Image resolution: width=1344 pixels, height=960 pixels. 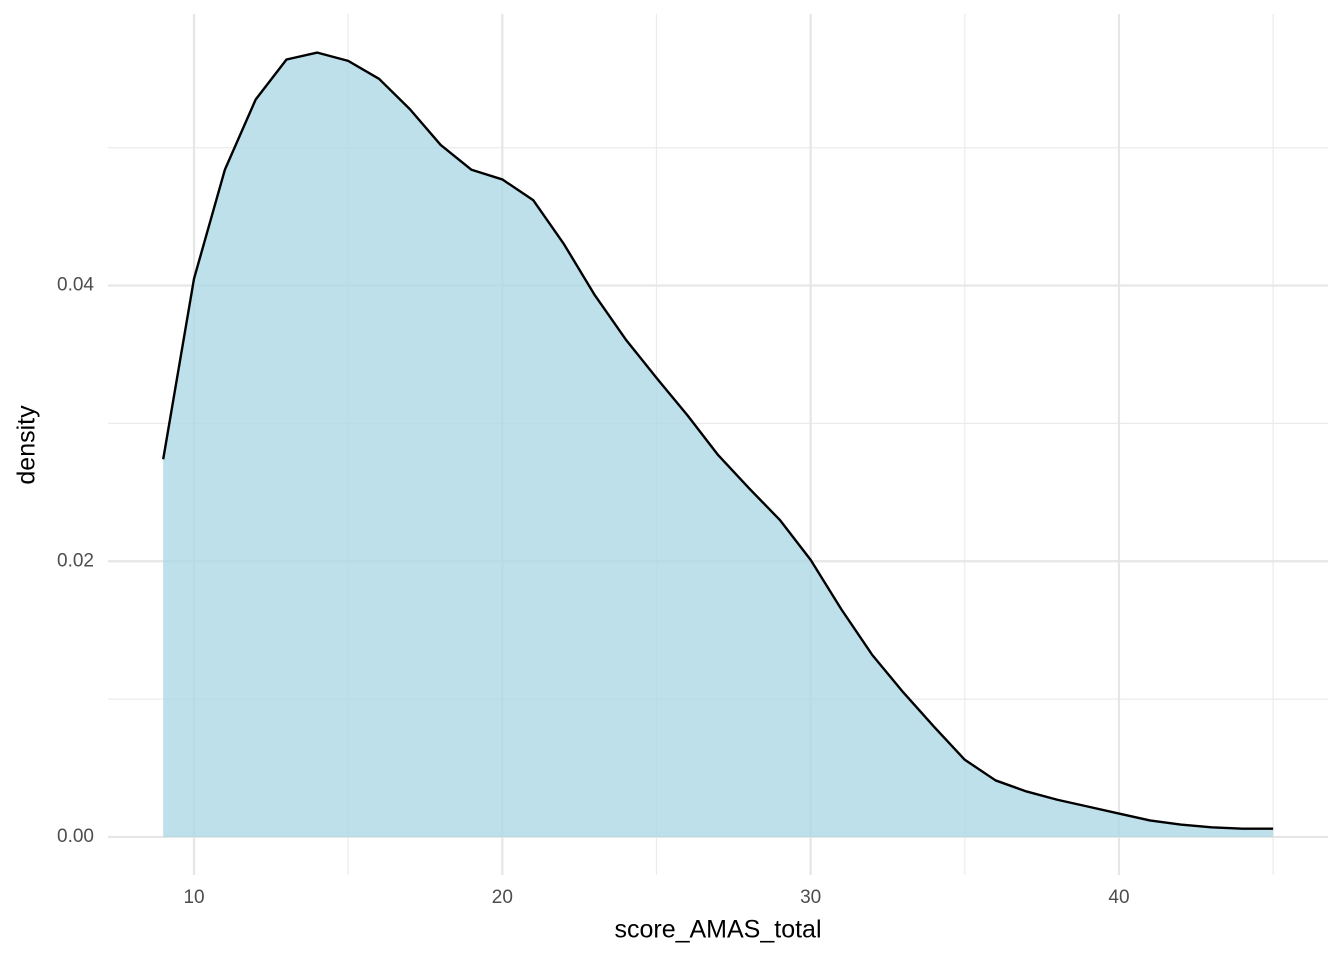 I want to click on x-tick-label: 10, so click(x=193, y=897).